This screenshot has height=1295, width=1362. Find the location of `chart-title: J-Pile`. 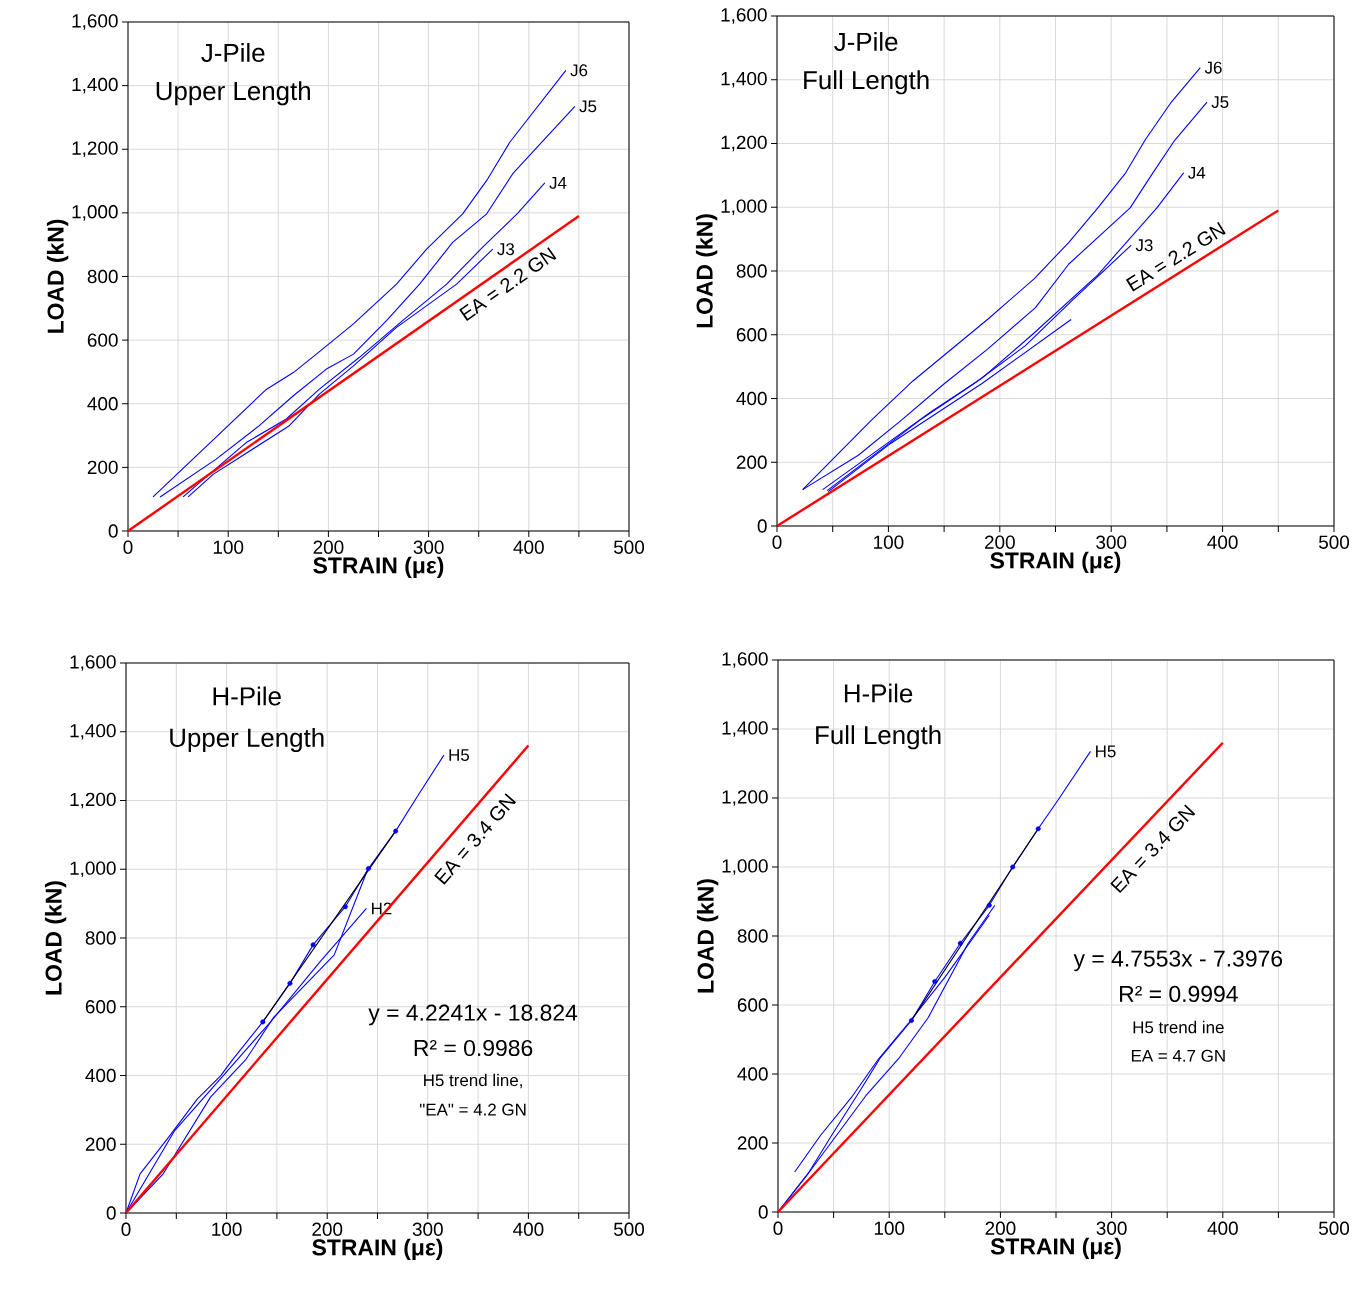

chart-title: J-Pile is located at coordinates (866, 41).